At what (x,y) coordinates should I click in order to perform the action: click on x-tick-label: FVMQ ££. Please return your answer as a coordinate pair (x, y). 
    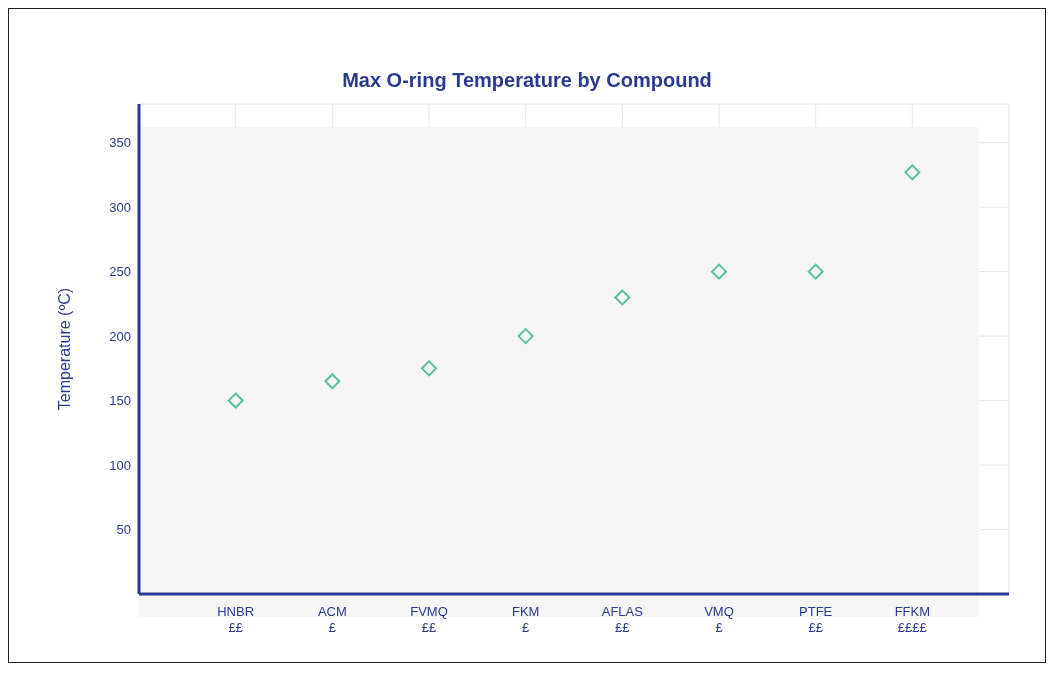
    Looking at the image, I should click on (429, 619).